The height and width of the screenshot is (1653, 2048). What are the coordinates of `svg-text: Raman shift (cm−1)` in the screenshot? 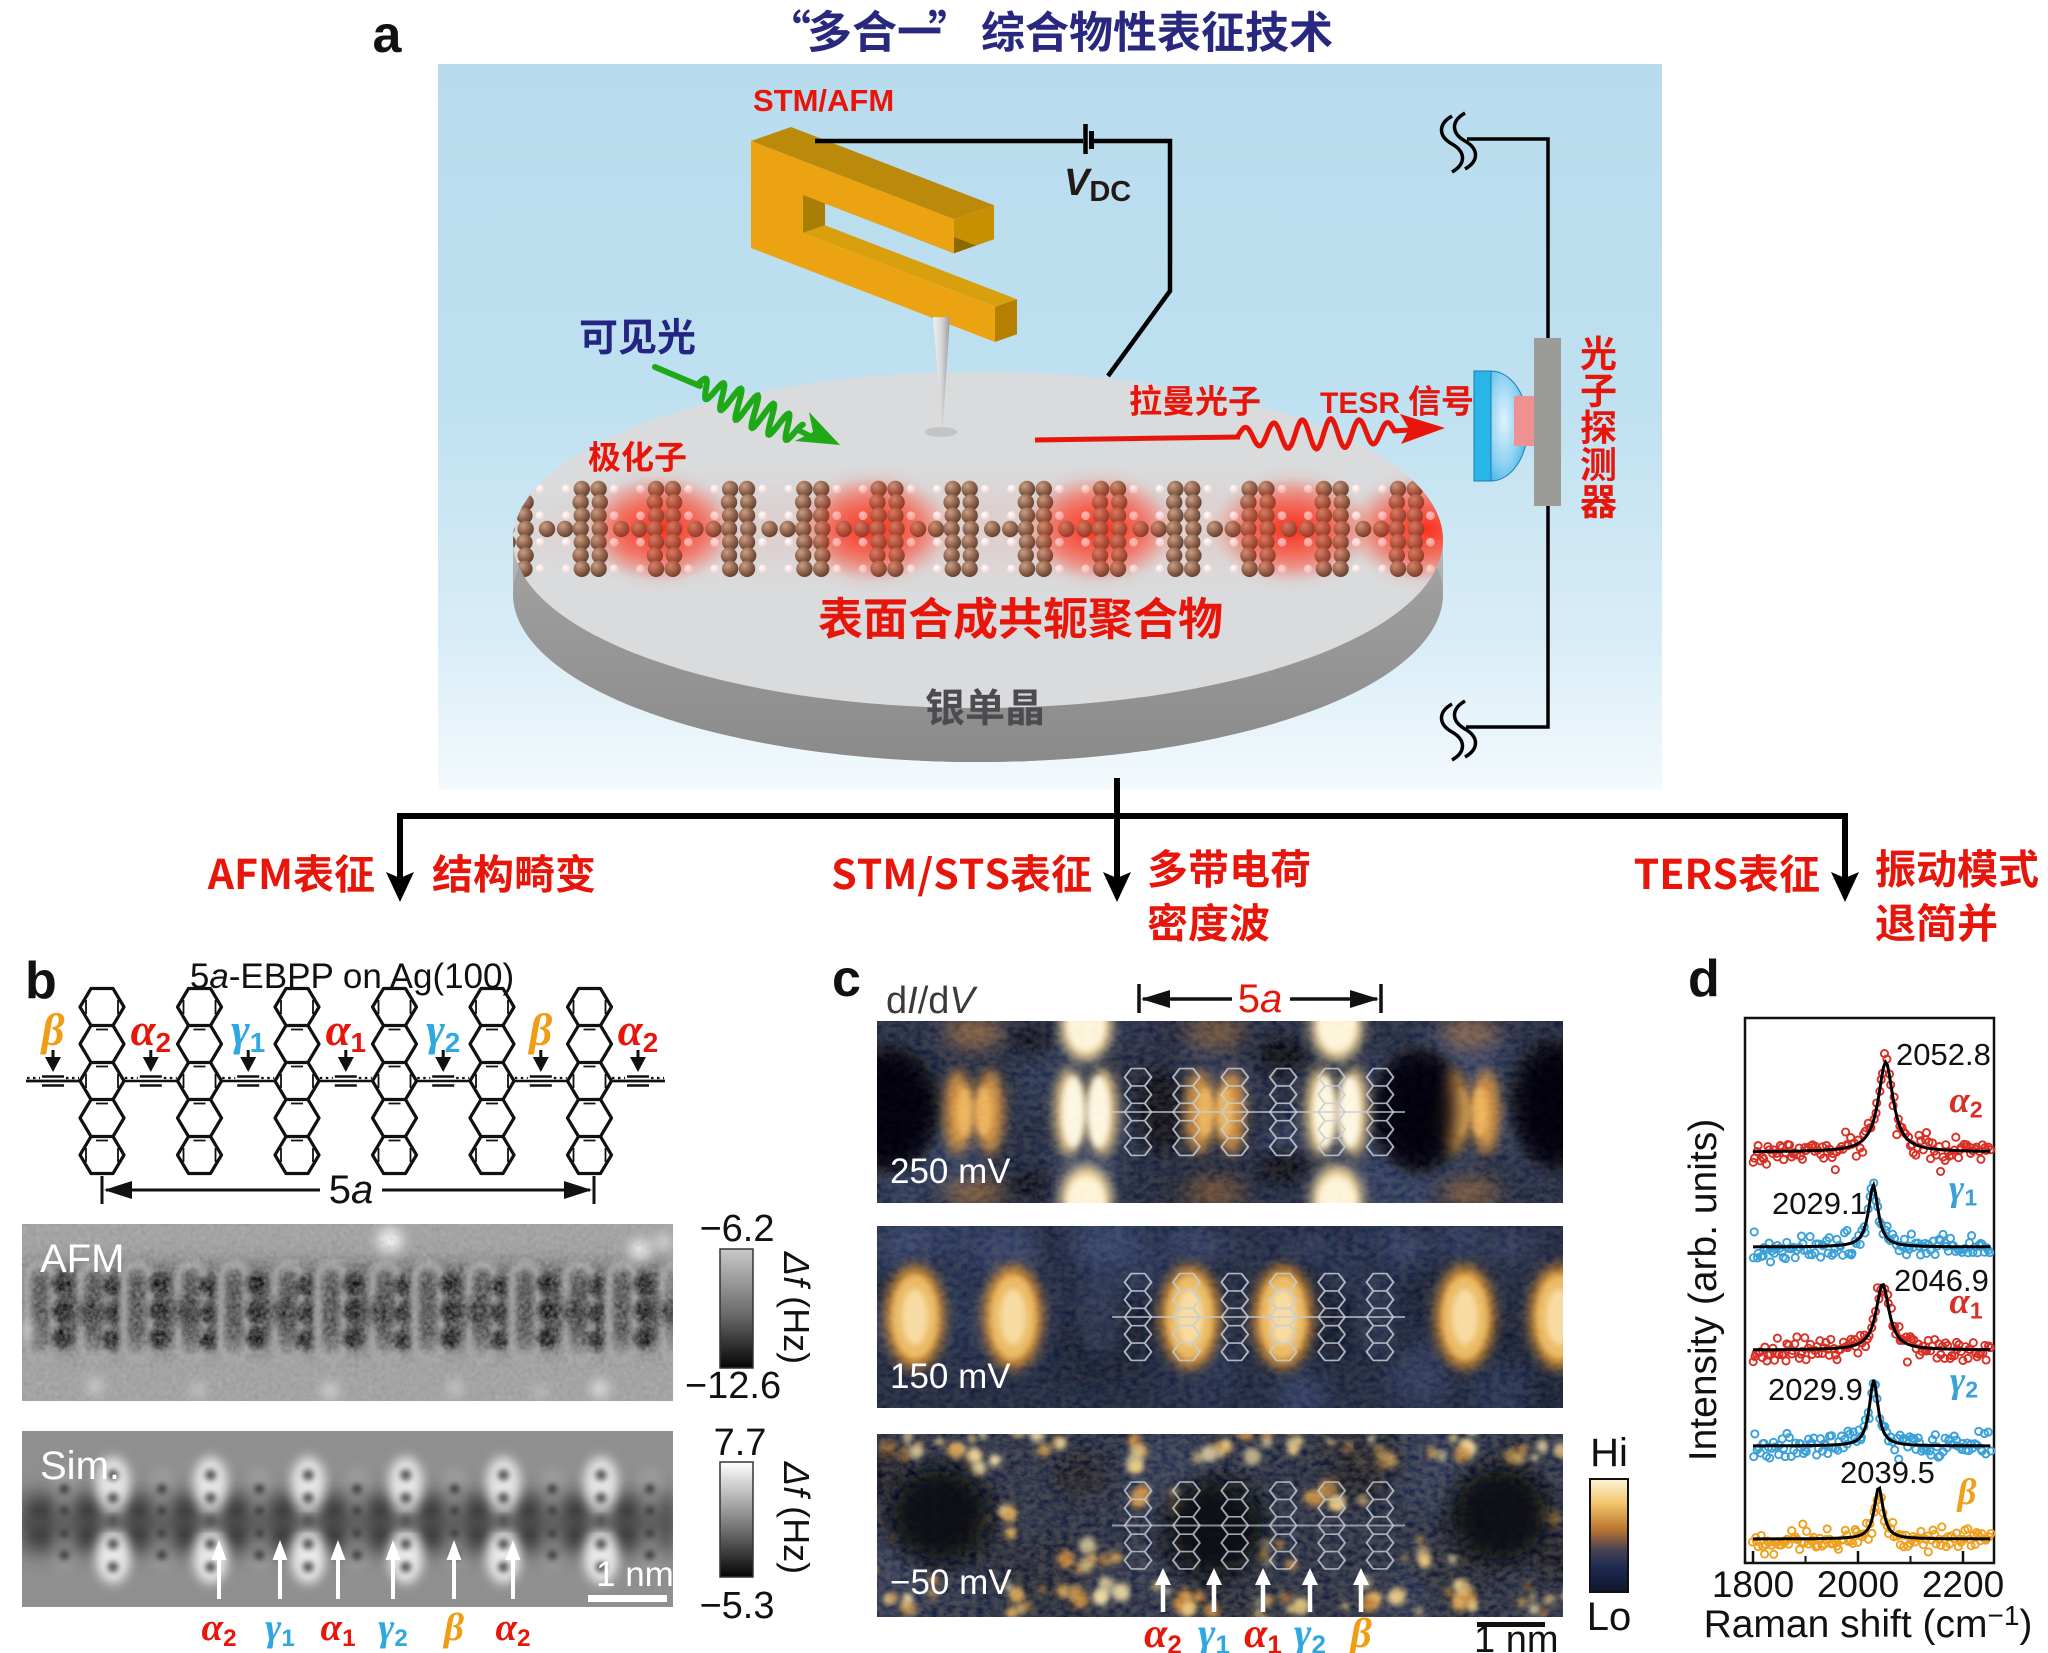 It's located at (1868, 1623).